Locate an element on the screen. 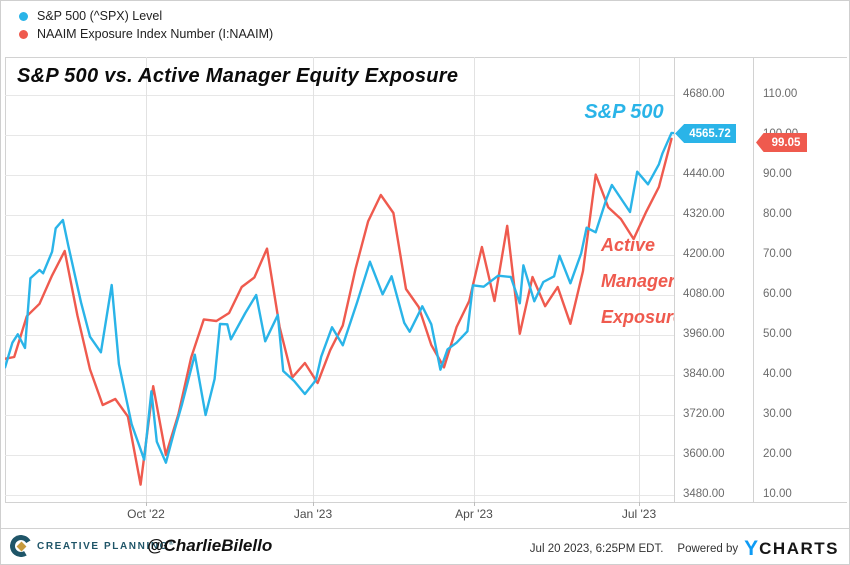 This screenshot has width=850, height=565. y-axis-tick-label: 30.00 is located at coordinates (777, 414).